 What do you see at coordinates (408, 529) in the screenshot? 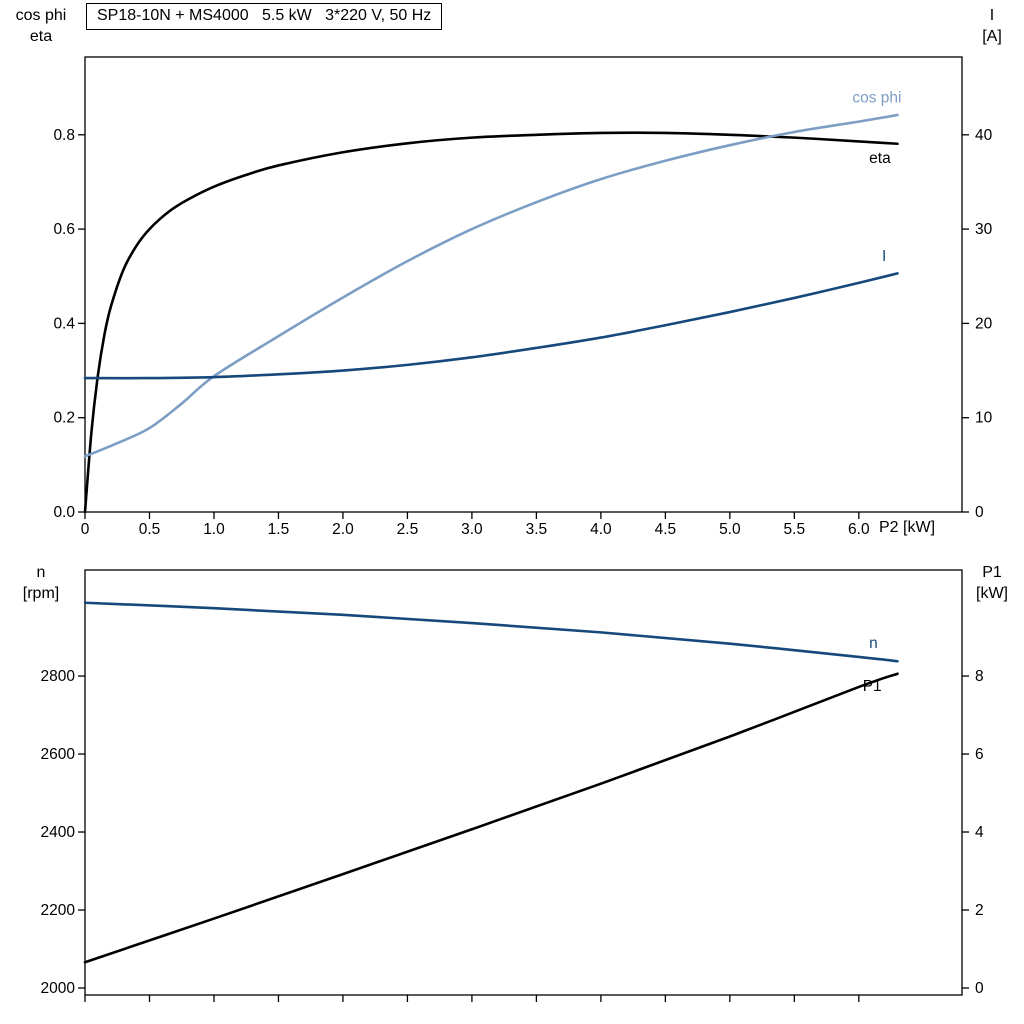
I see `svg-text: 2.5` at bounding box center [408, 529].